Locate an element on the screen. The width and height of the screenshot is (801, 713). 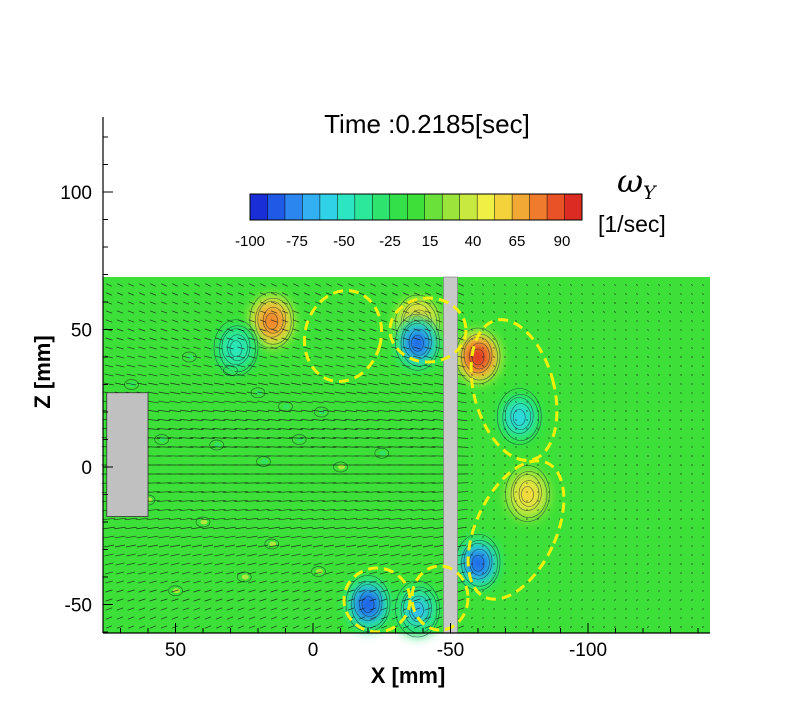
wake-contours is located at coordinates (257, 474).